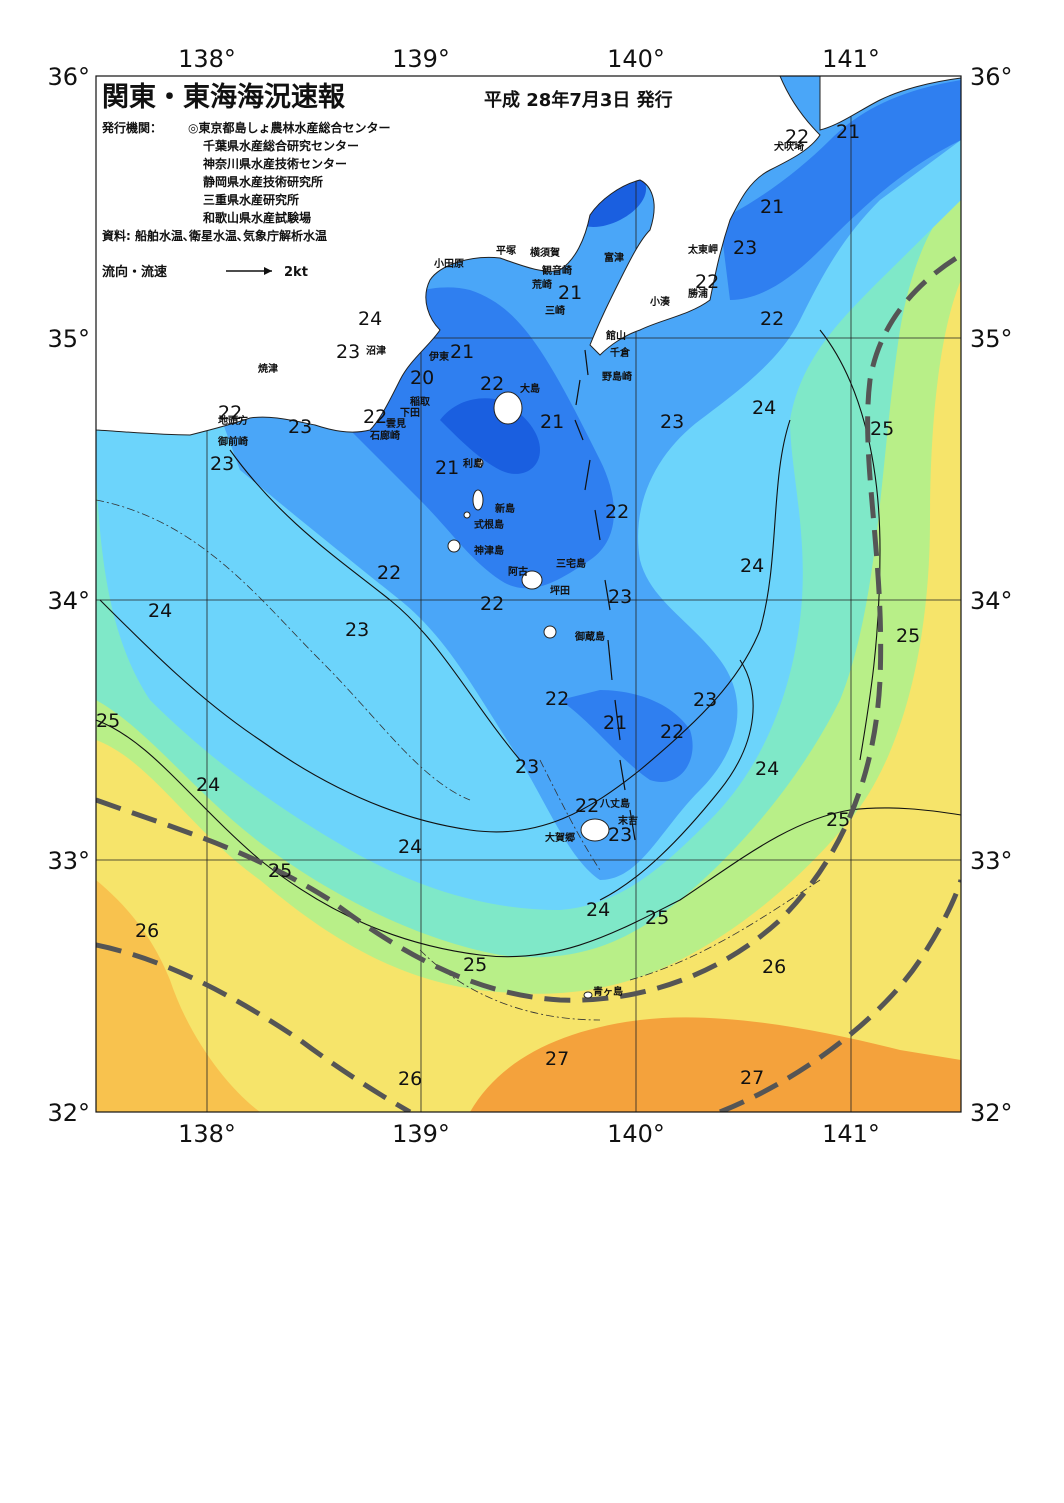  What do you see at coordinates (68, 77) in the screenshot?
I see `lat-36-left: 36°` at bounding box center [68, 77].